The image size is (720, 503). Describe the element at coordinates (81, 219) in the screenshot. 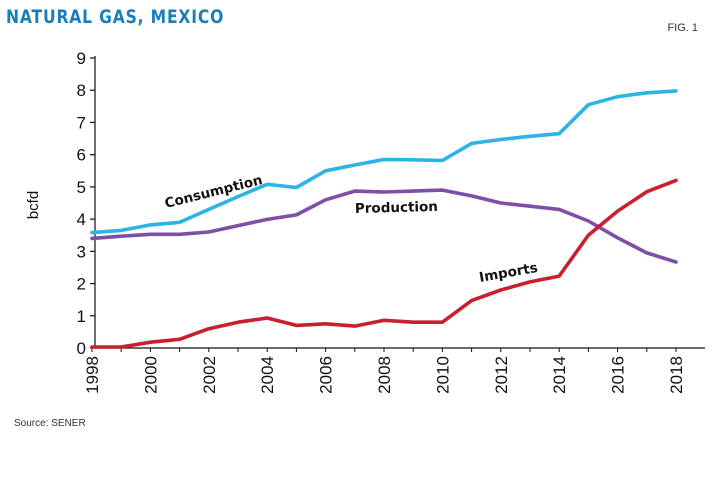

I see `y-tick-label: 4` at that location.